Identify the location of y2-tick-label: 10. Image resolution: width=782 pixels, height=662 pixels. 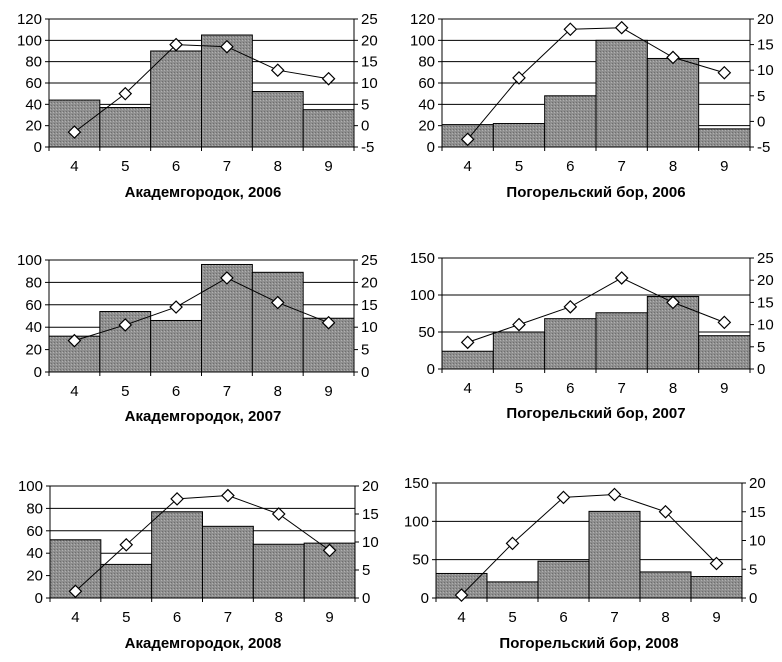
(757, 541).